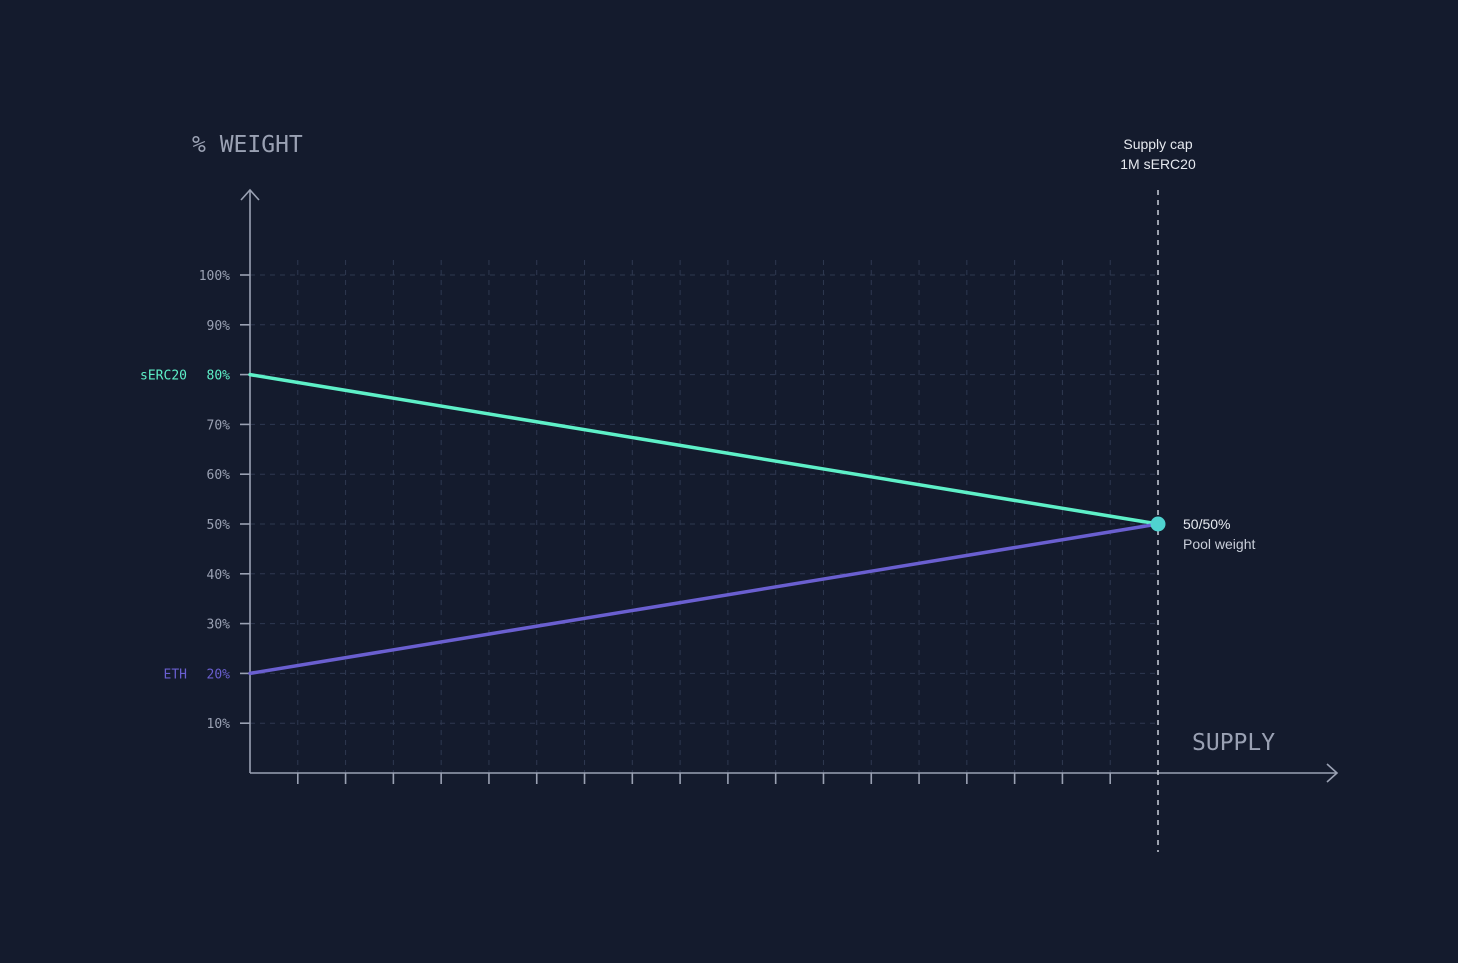 The image size is (1458, 963). Describe the element at coordinates (219, 575) in the screenshot. I see `y-tick-label: 40%` at that location.